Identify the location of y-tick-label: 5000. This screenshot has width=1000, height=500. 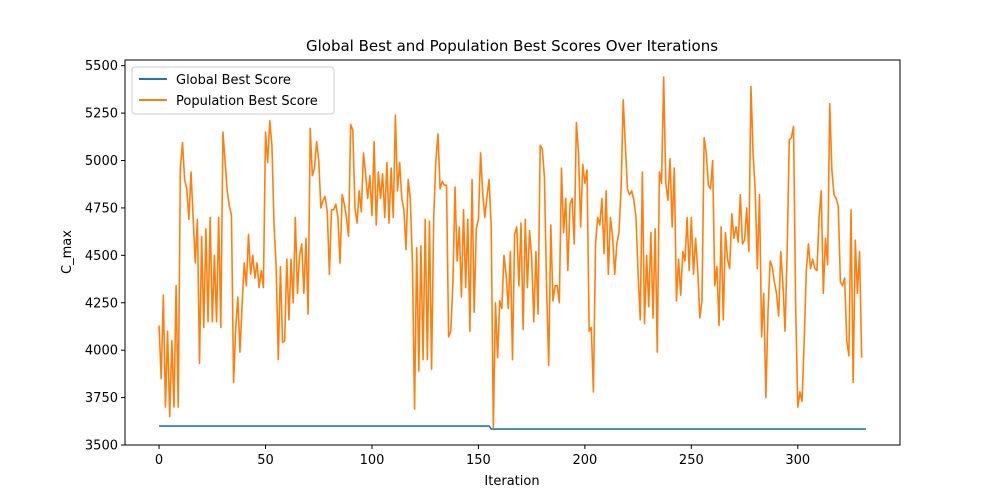
(101, 161).